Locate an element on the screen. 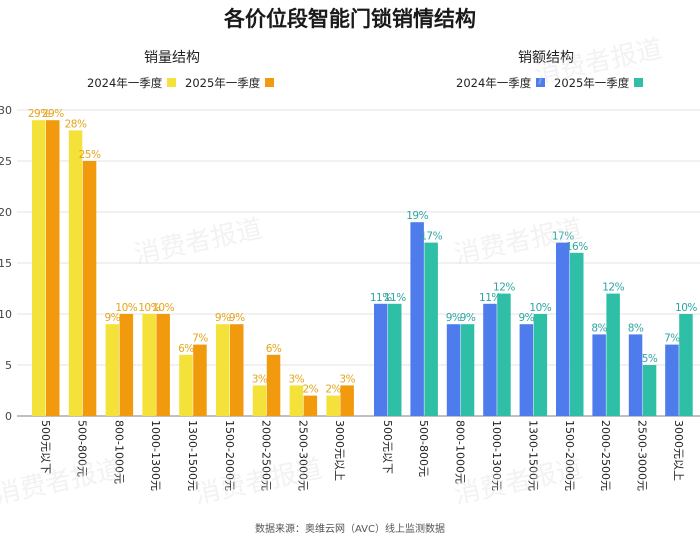  chart-title: 各价位段智能门锁销情结构 is located at coordinates (349, 19).